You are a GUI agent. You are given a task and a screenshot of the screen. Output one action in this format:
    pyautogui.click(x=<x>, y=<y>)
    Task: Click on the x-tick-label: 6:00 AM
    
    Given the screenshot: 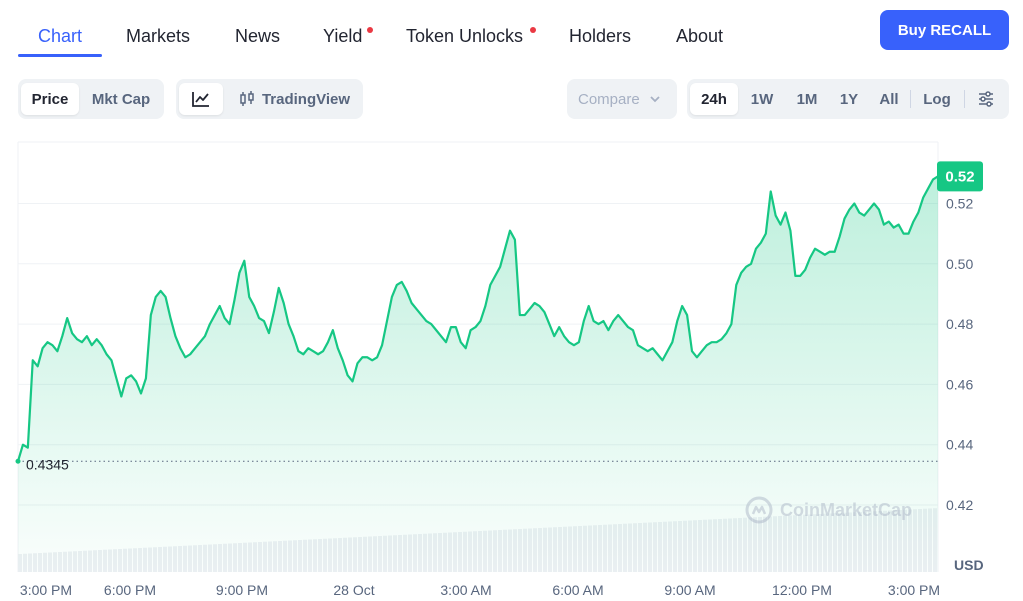 What is the action you would take?
    pyautogui.click(x=577, y=590)
    